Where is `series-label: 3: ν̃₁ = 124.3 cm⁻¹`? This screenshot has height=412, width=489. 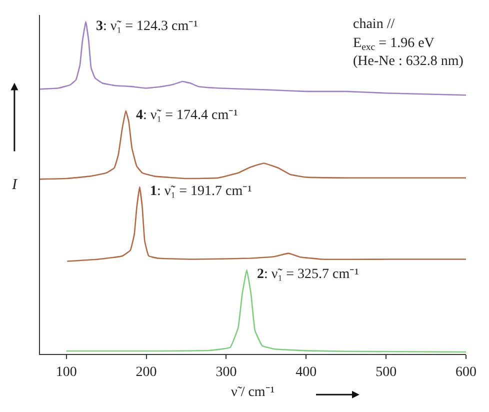
series-label: 3: ν̃₁ = 124.3 cm⁻¹ is located at coordinates (147, 26).